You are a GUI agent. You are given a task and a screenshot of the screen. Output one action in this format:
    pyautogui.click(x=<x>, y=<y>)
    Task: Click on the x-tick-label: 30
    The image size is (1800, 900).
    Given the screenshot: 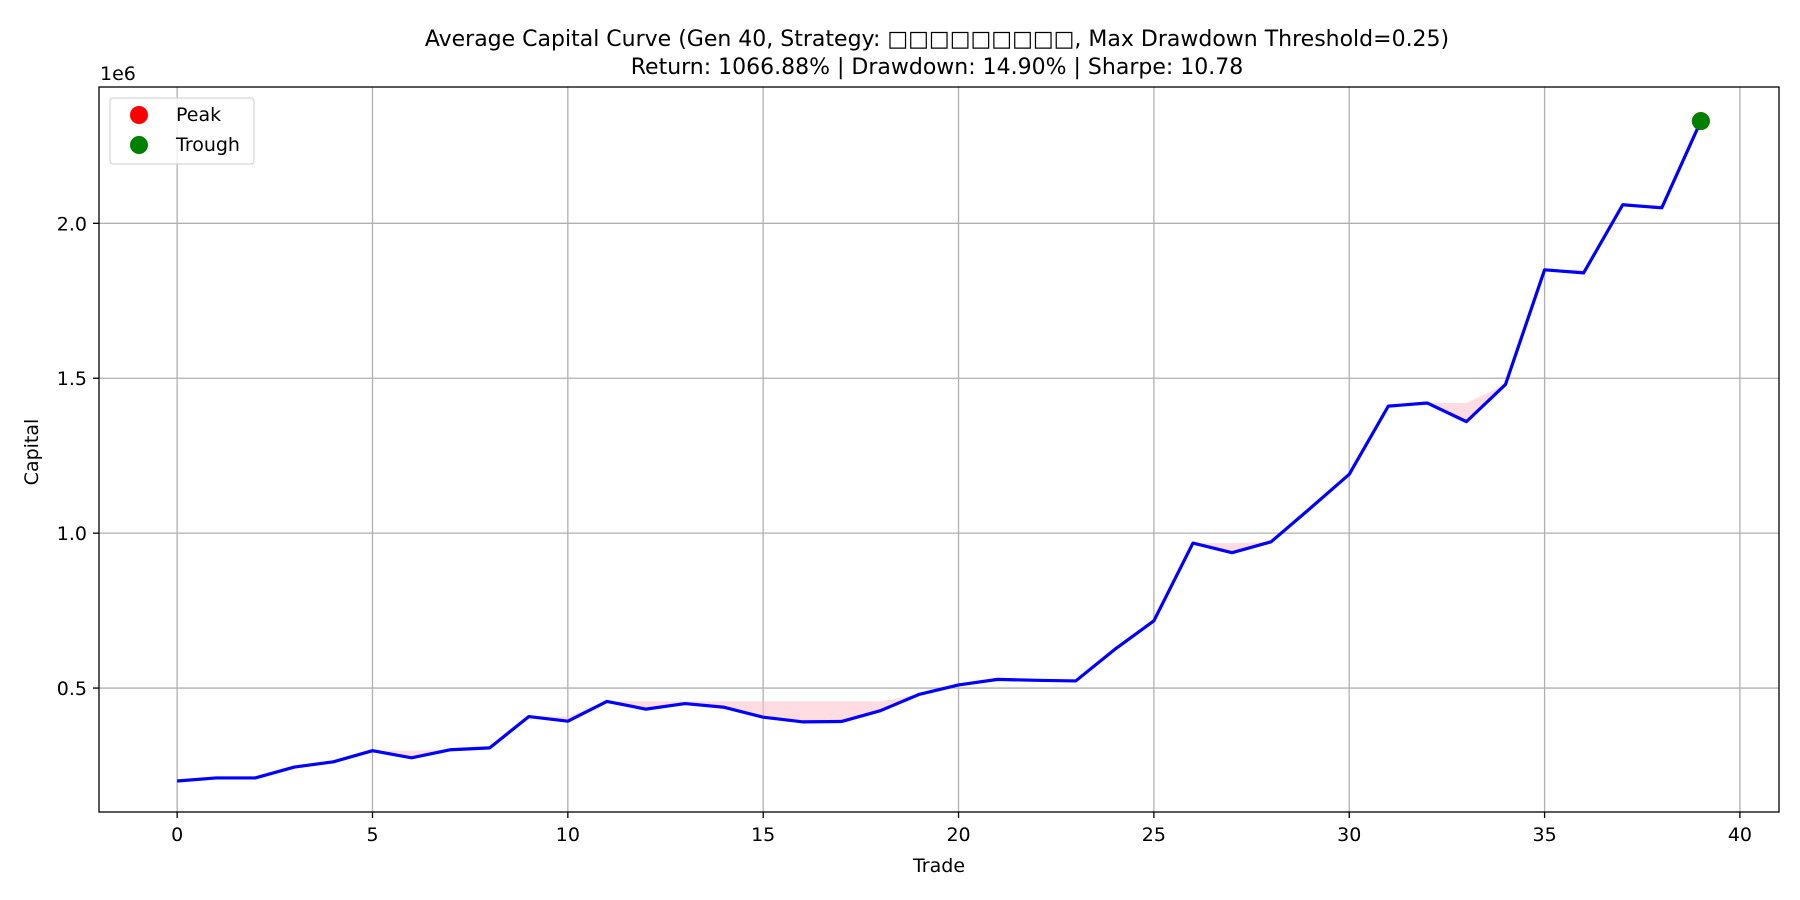 What is the action you would take?
    pyautogui.click(x=1349, y=835)
    